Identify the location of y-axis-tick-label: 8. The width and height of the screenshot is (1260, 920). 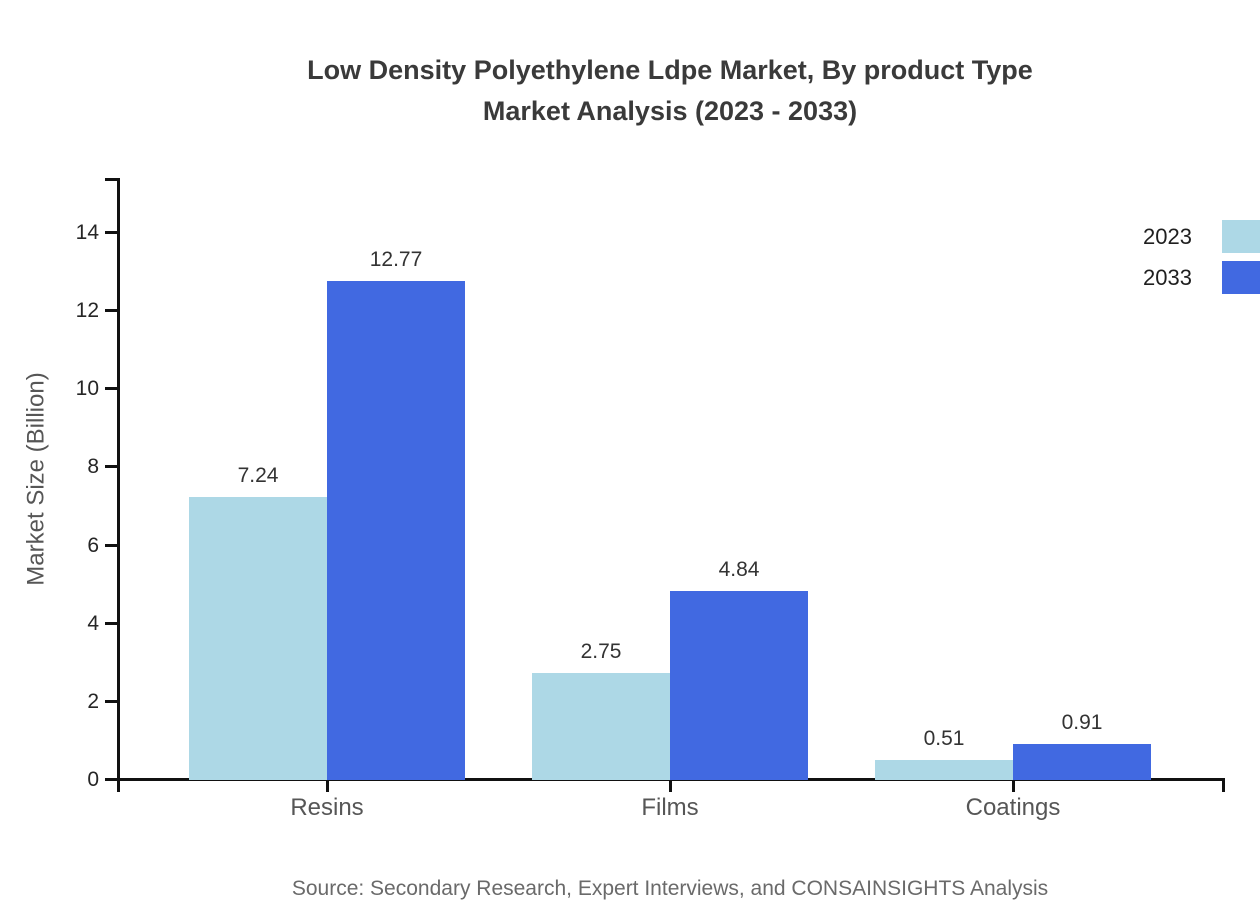
(93, 466).